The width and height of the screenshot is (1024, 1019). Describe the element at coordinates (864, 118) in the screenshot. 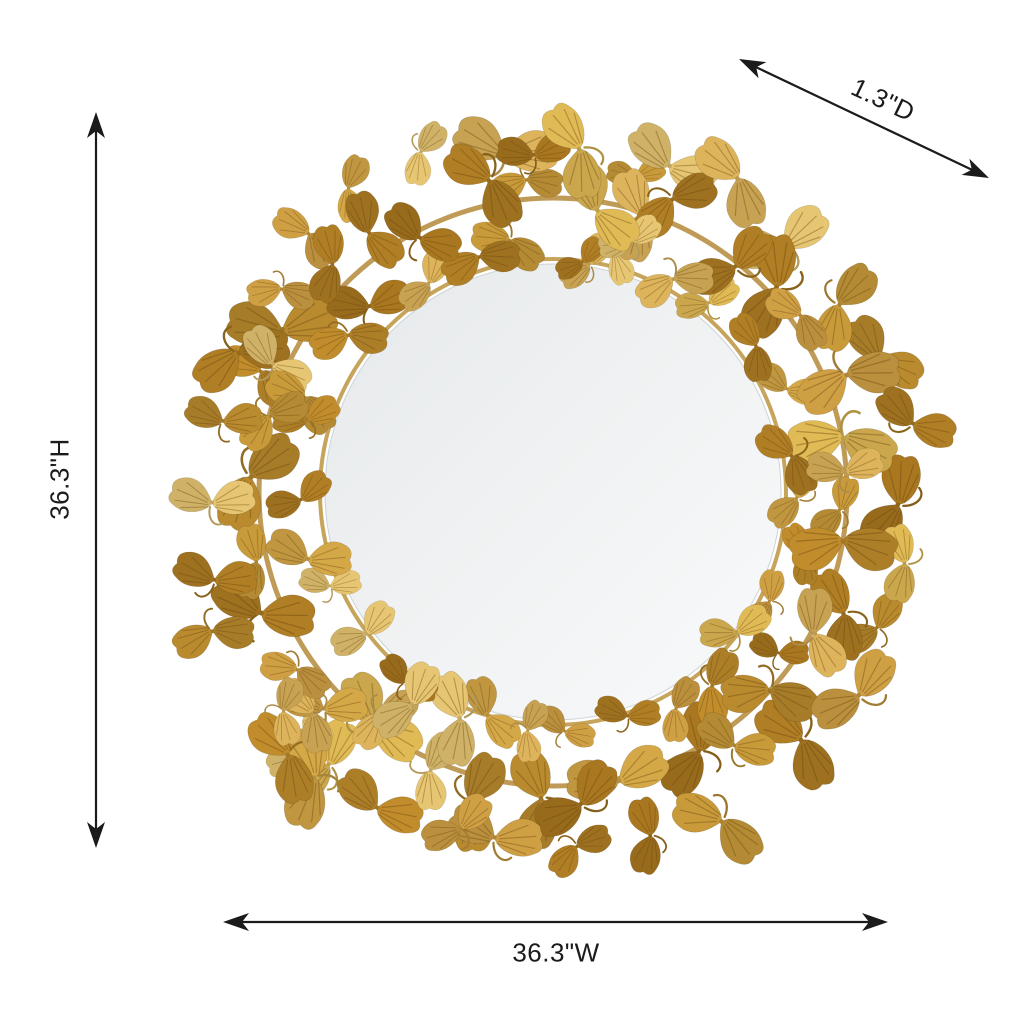

I see `depth-dimension-arrow` at that location.